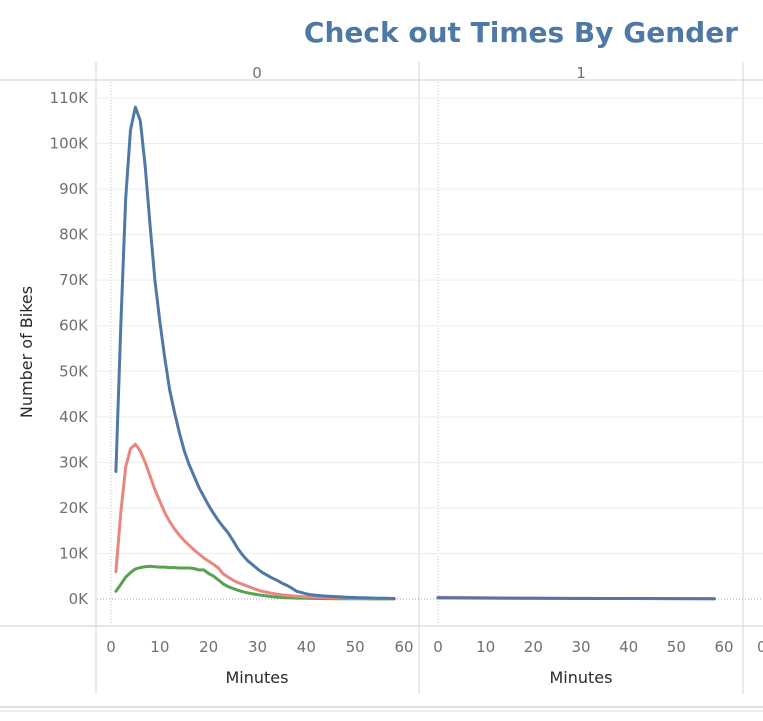  Describe the element at coordinates (74, 235) in the screenshot. I see `y-tick-label: 80K` at that location.